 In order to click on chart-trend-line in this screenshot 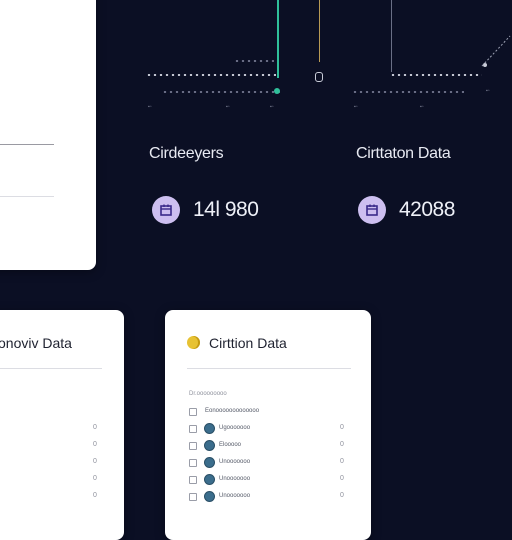, I will do `click(496, 51)`.